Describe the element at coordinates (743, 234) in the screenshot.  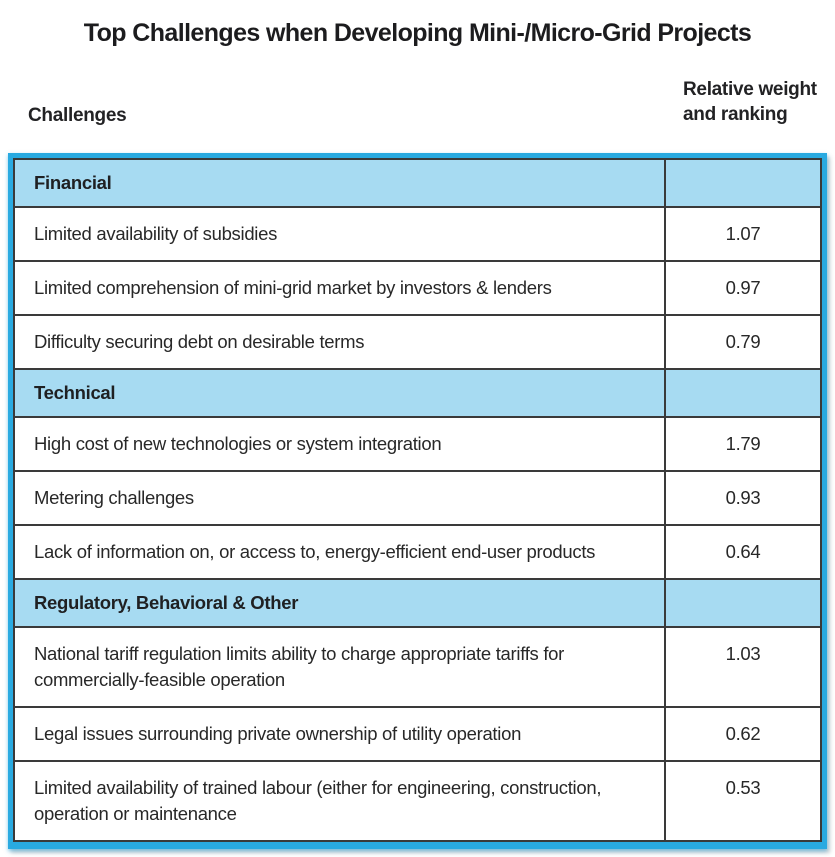
I see `challenge-value: 1.07` at that location.